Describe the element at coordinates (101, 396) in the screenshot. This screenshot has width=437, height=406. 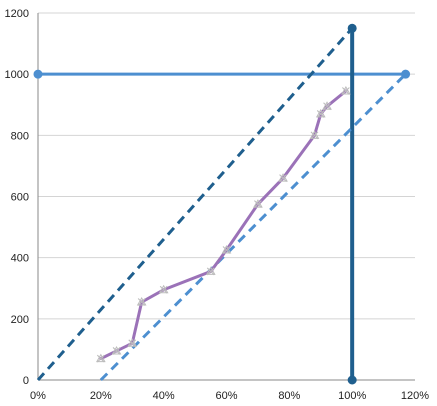
I see `x-tick-label-1: 20%` at that location.